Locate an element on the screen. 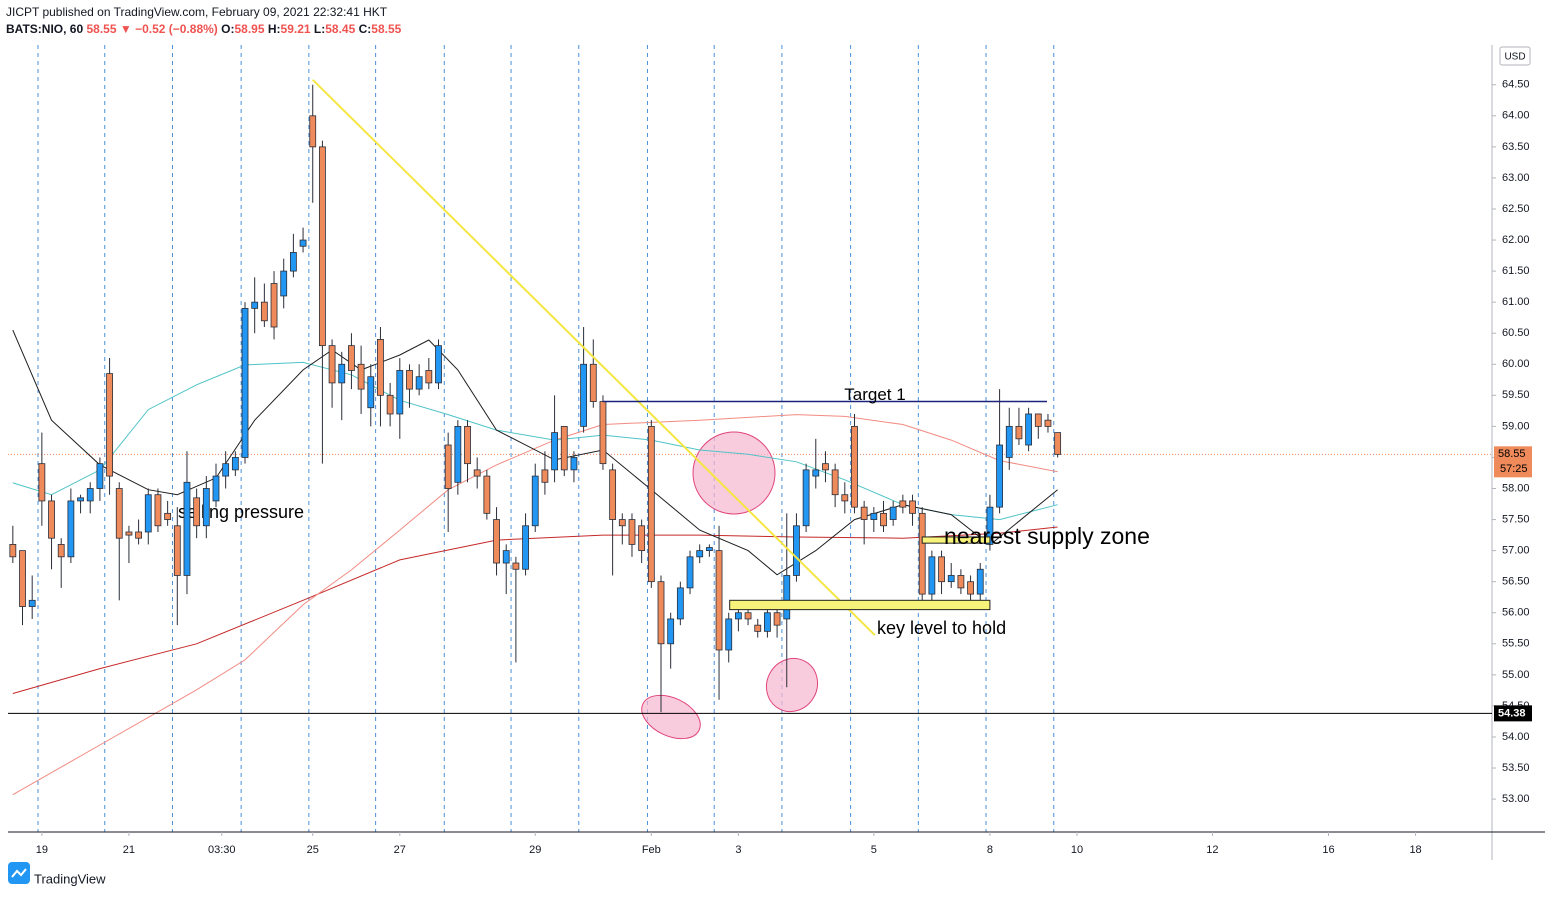 The width and height of the screenshot is (1545, 898). arrow: ▼ is located at coordinates (125, 29).